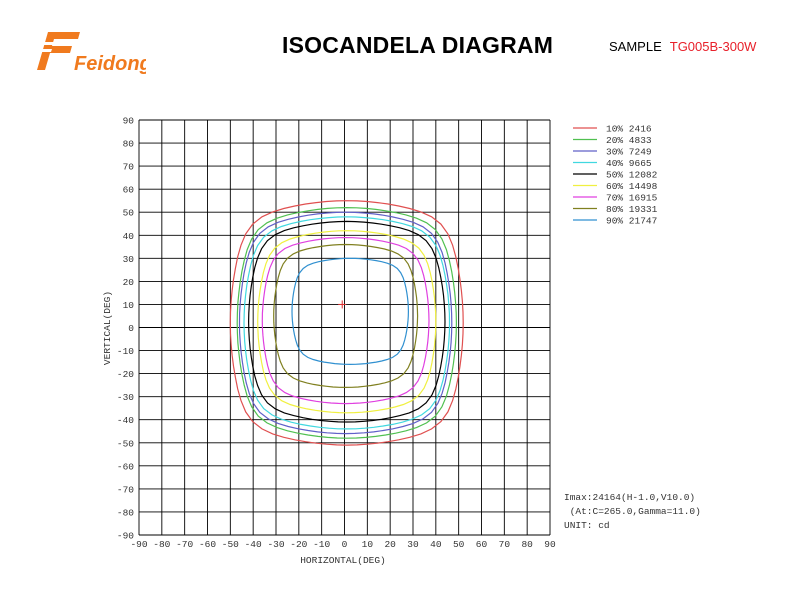 The width and height of the screenshot is (800, 600). What do you see at coordinates (631, 221) in the screenshot?
I see `legend-entry: 90% 21747` at bounding box center [631, 221].